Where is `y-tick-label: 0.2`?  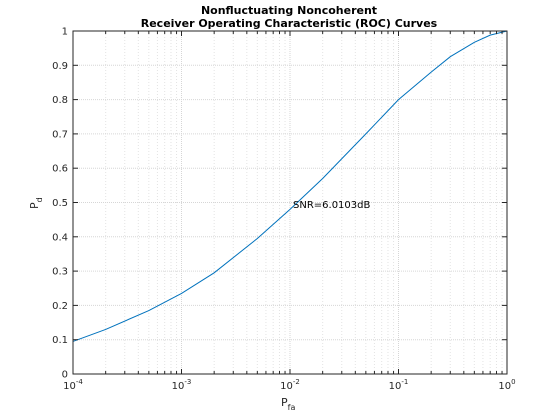 y-tick-label: 0.2 is located at coordinates (60, 306).